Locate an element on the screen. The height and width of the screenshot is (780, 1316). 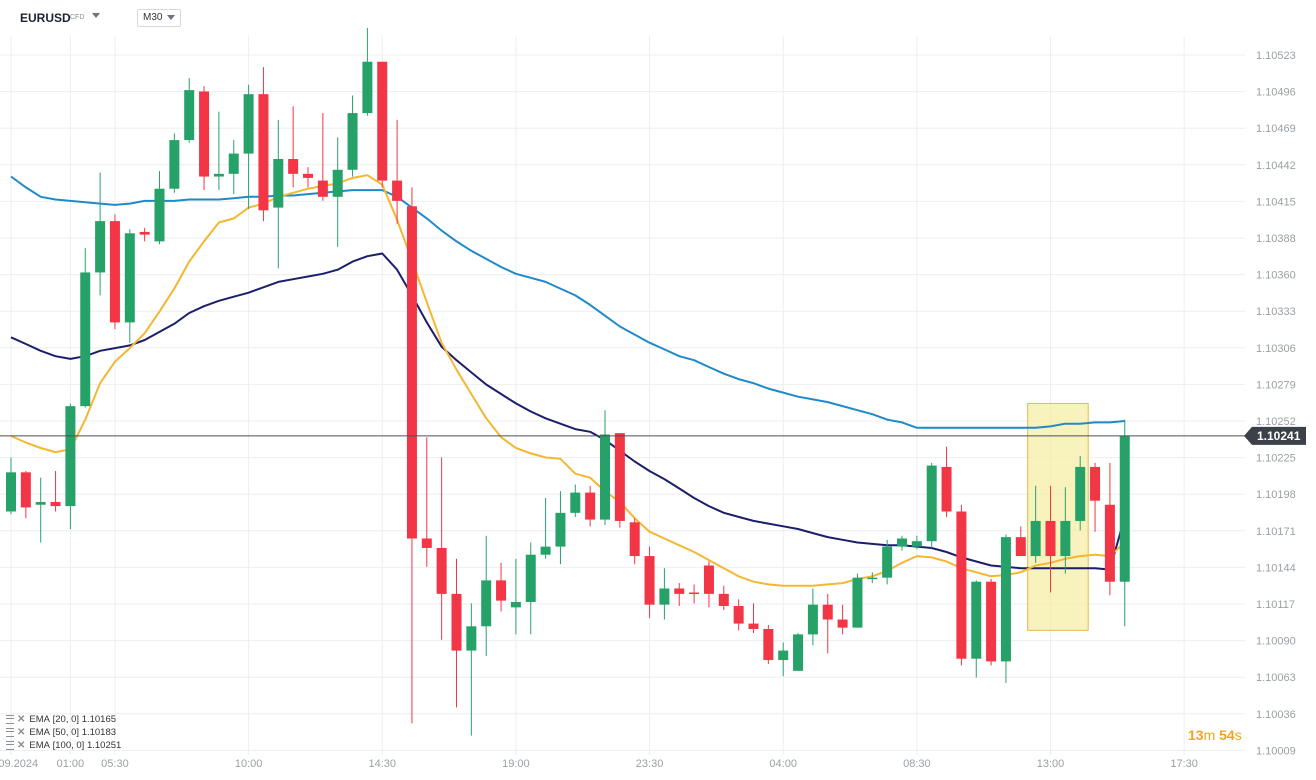
symbol-dropdown-chevron-icon is located at coordinates (96, 15).